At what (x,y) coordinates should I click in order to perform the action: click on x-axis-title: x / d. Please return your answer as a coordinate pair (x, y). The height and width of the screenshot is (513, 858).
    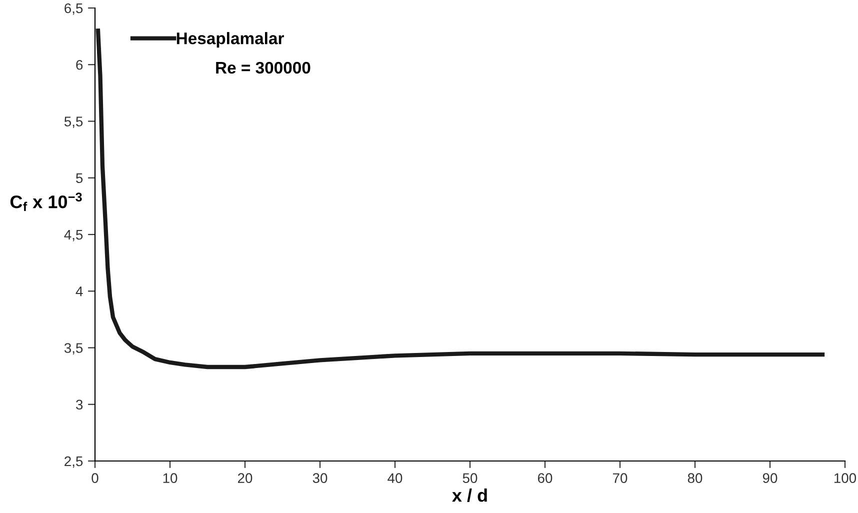
    Looking at the image, I should click on (469, 495).